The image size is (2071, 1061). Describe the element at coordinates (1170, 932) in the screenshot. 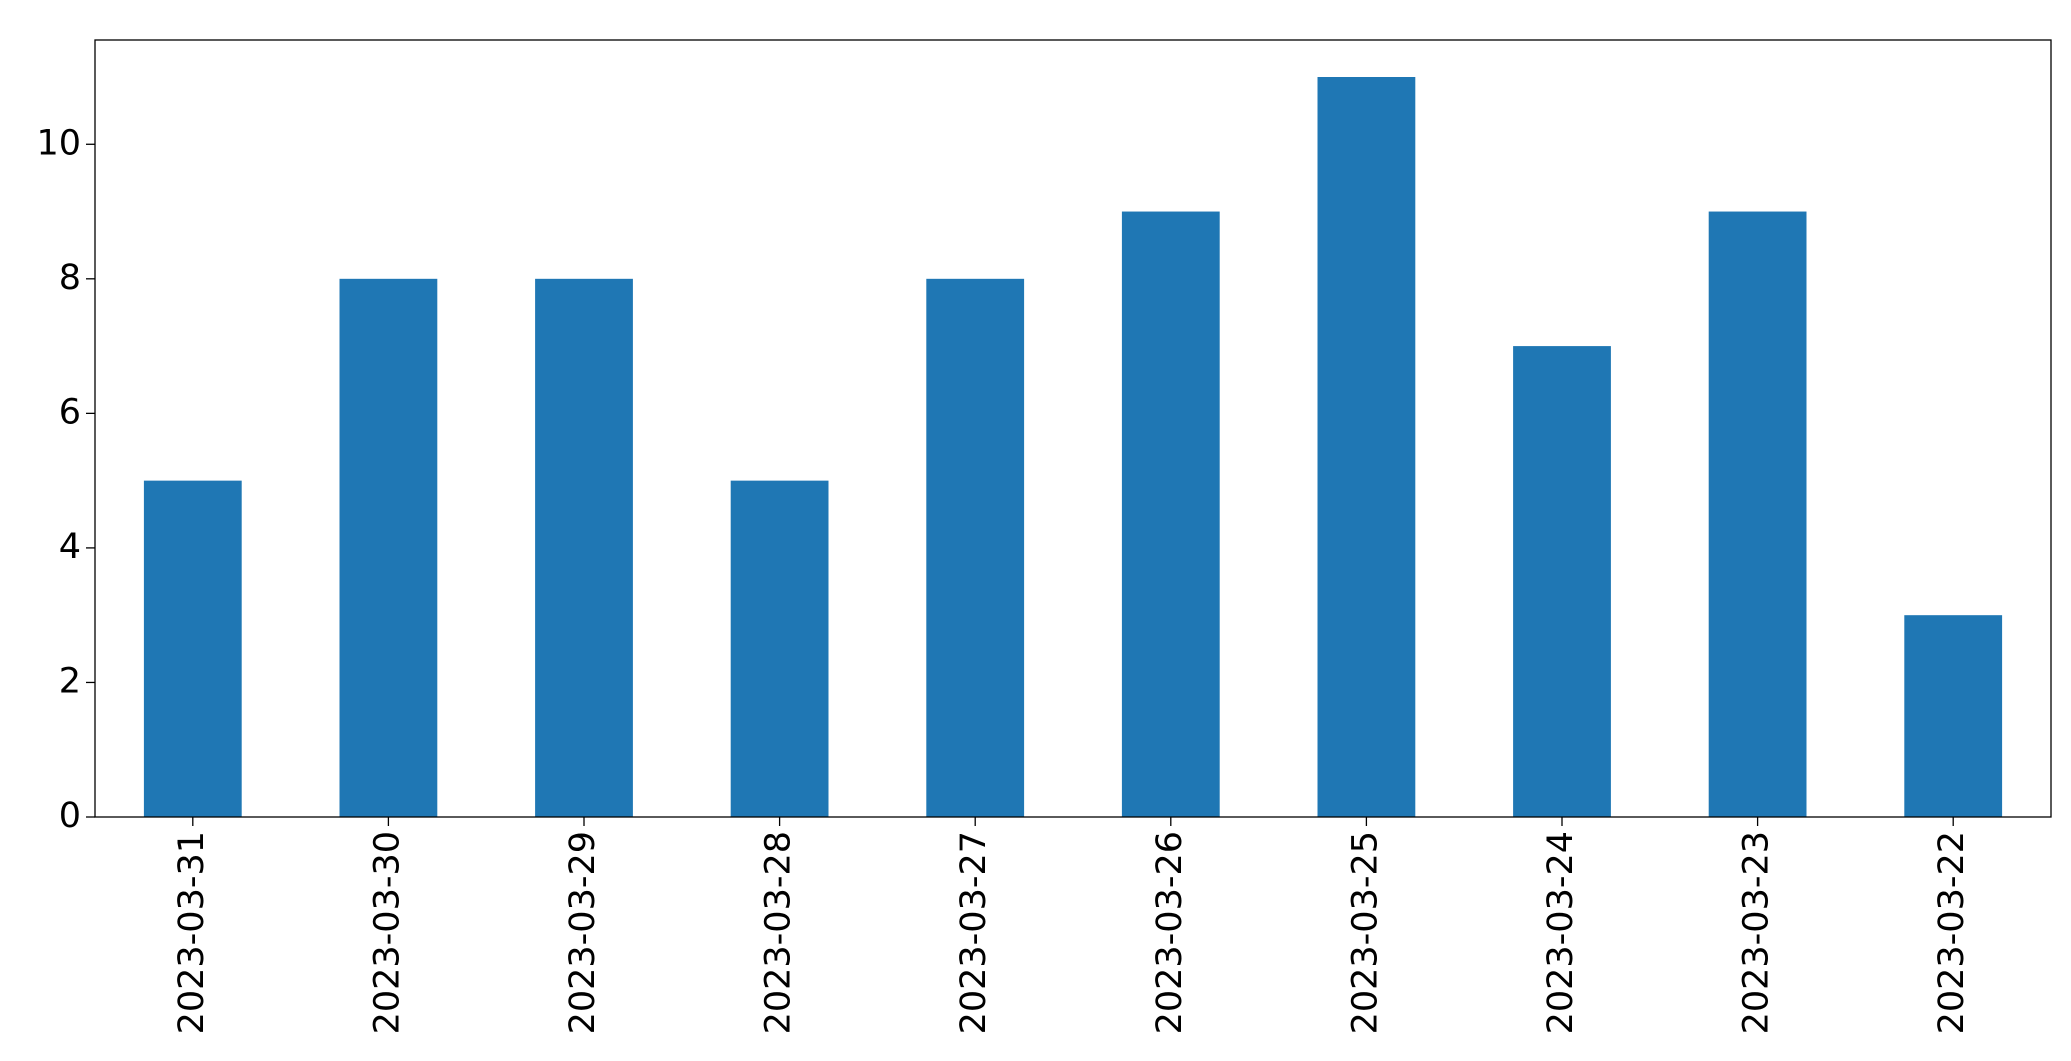

I see `x-tick-label: 2023-03-26` at that location.